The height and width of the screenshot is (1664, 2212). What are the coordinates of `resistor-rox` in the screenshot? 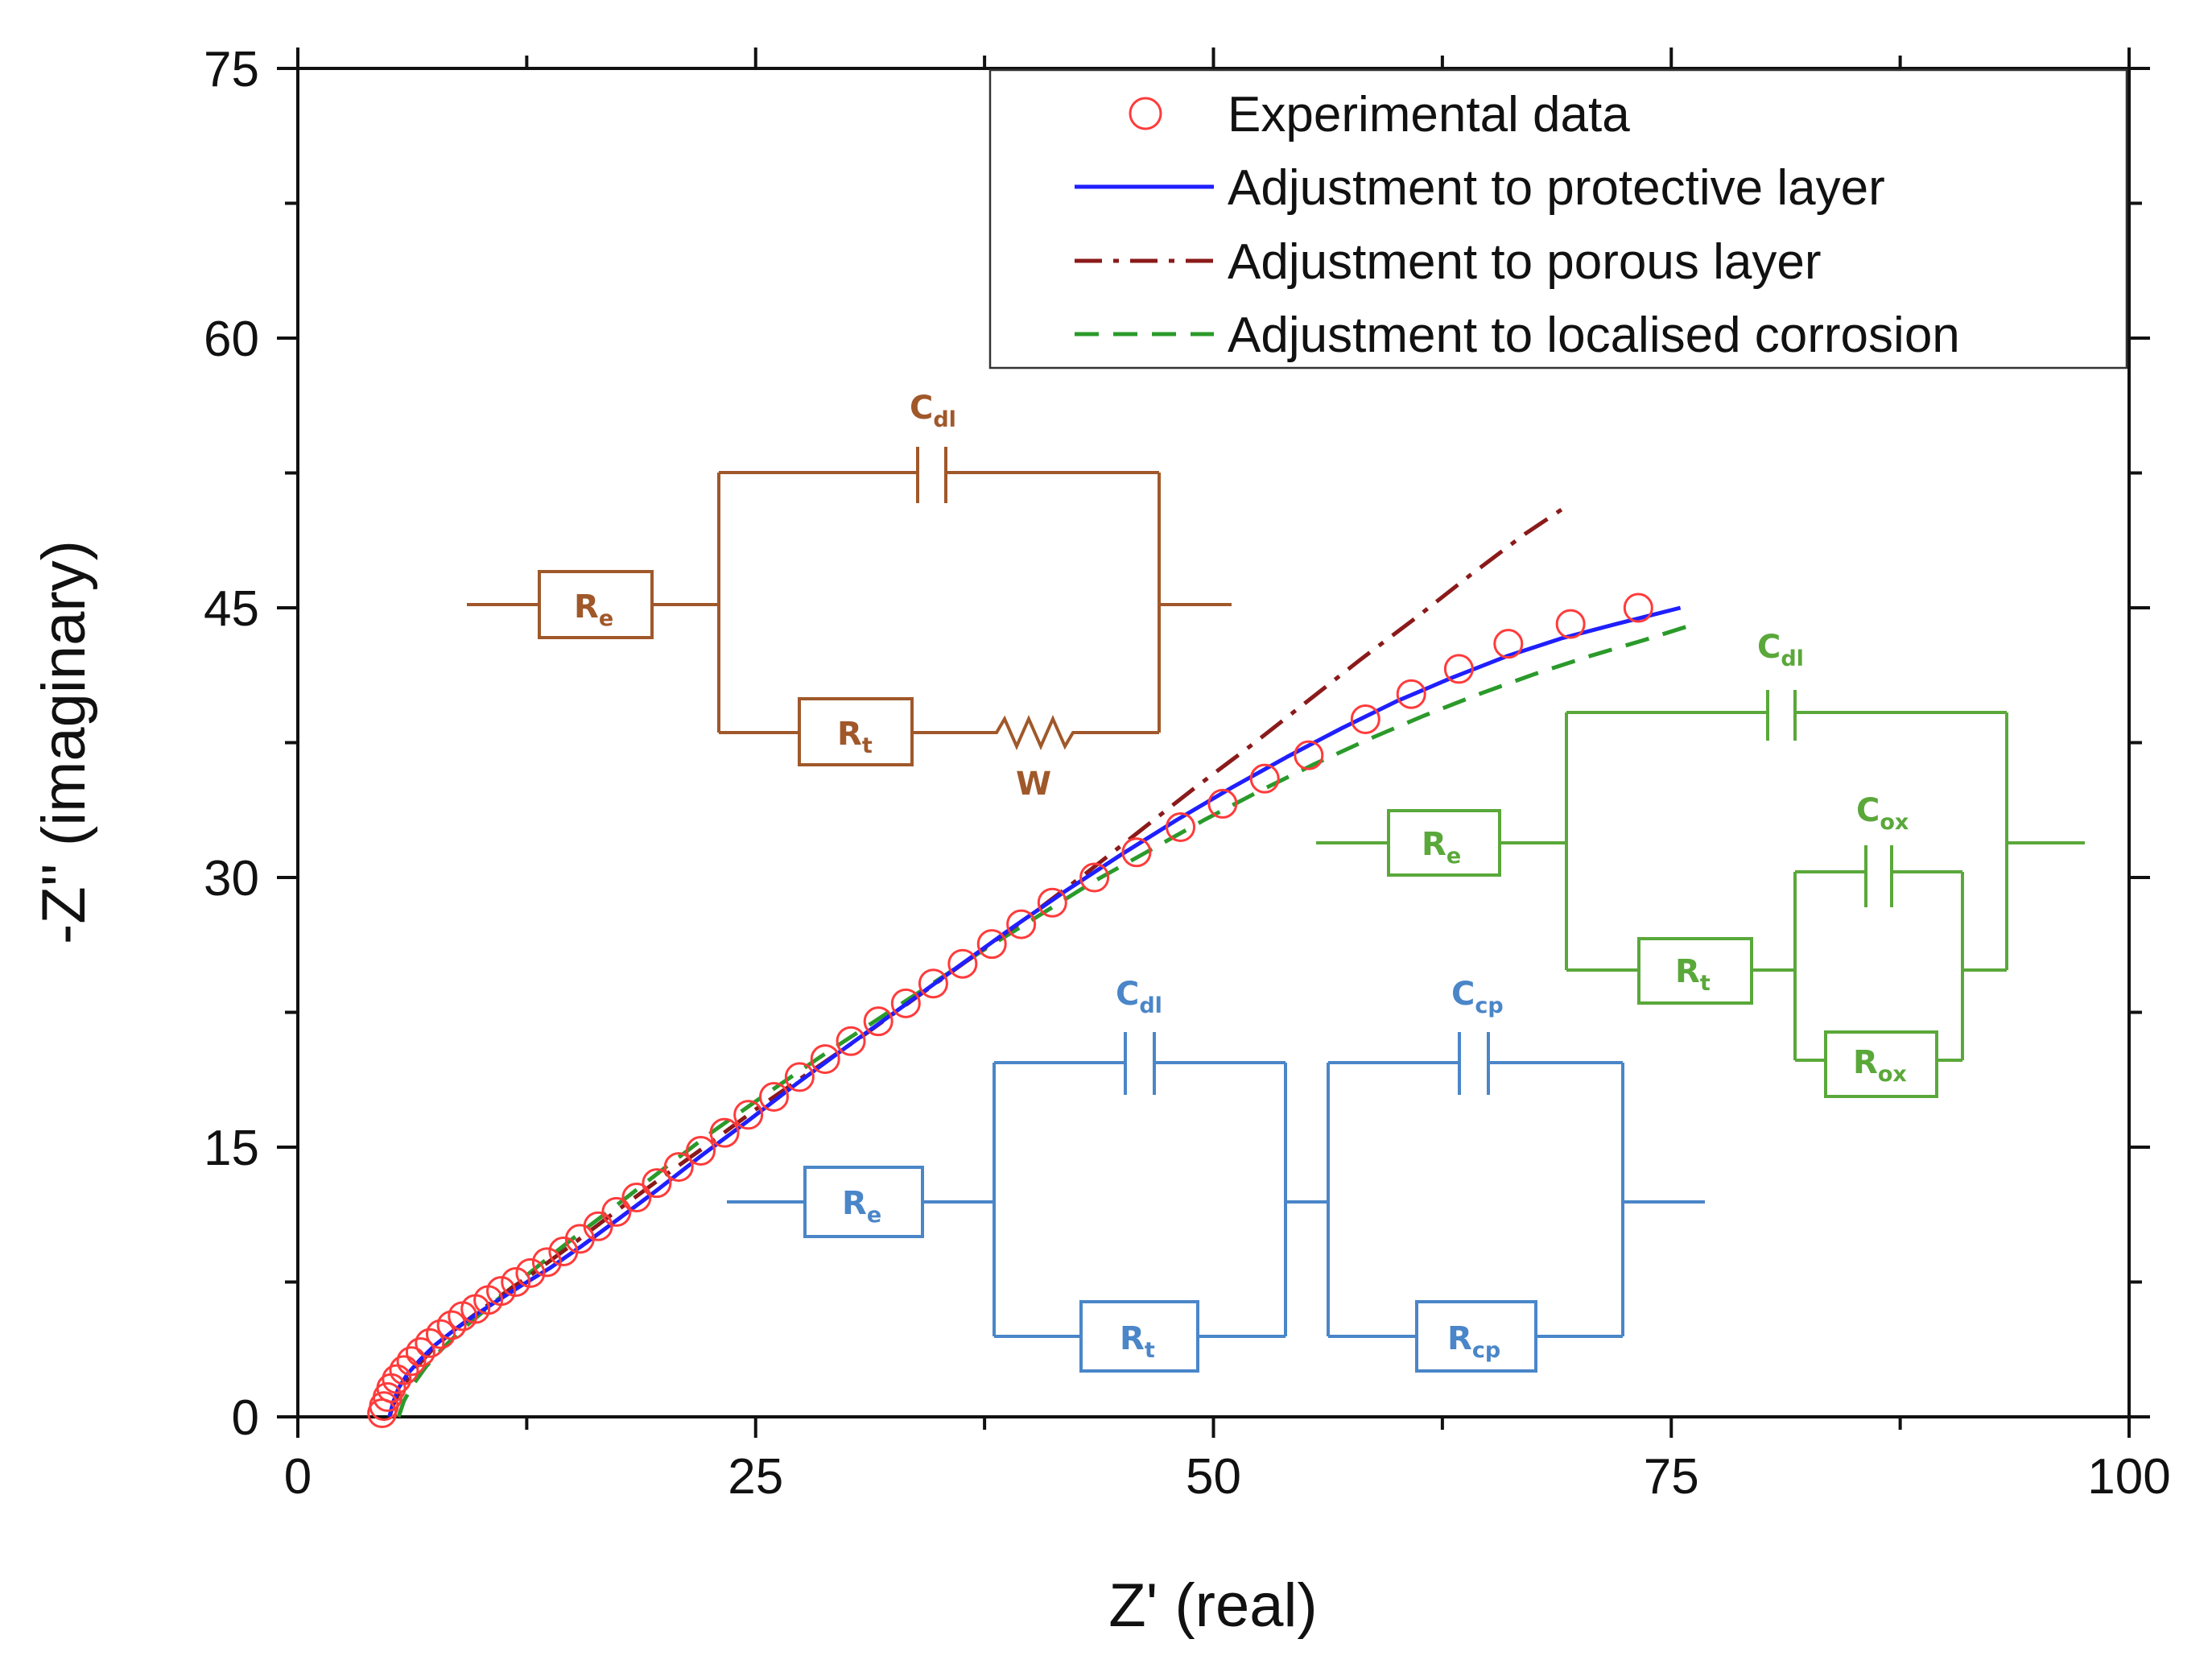 It's located at (1881, 1064).